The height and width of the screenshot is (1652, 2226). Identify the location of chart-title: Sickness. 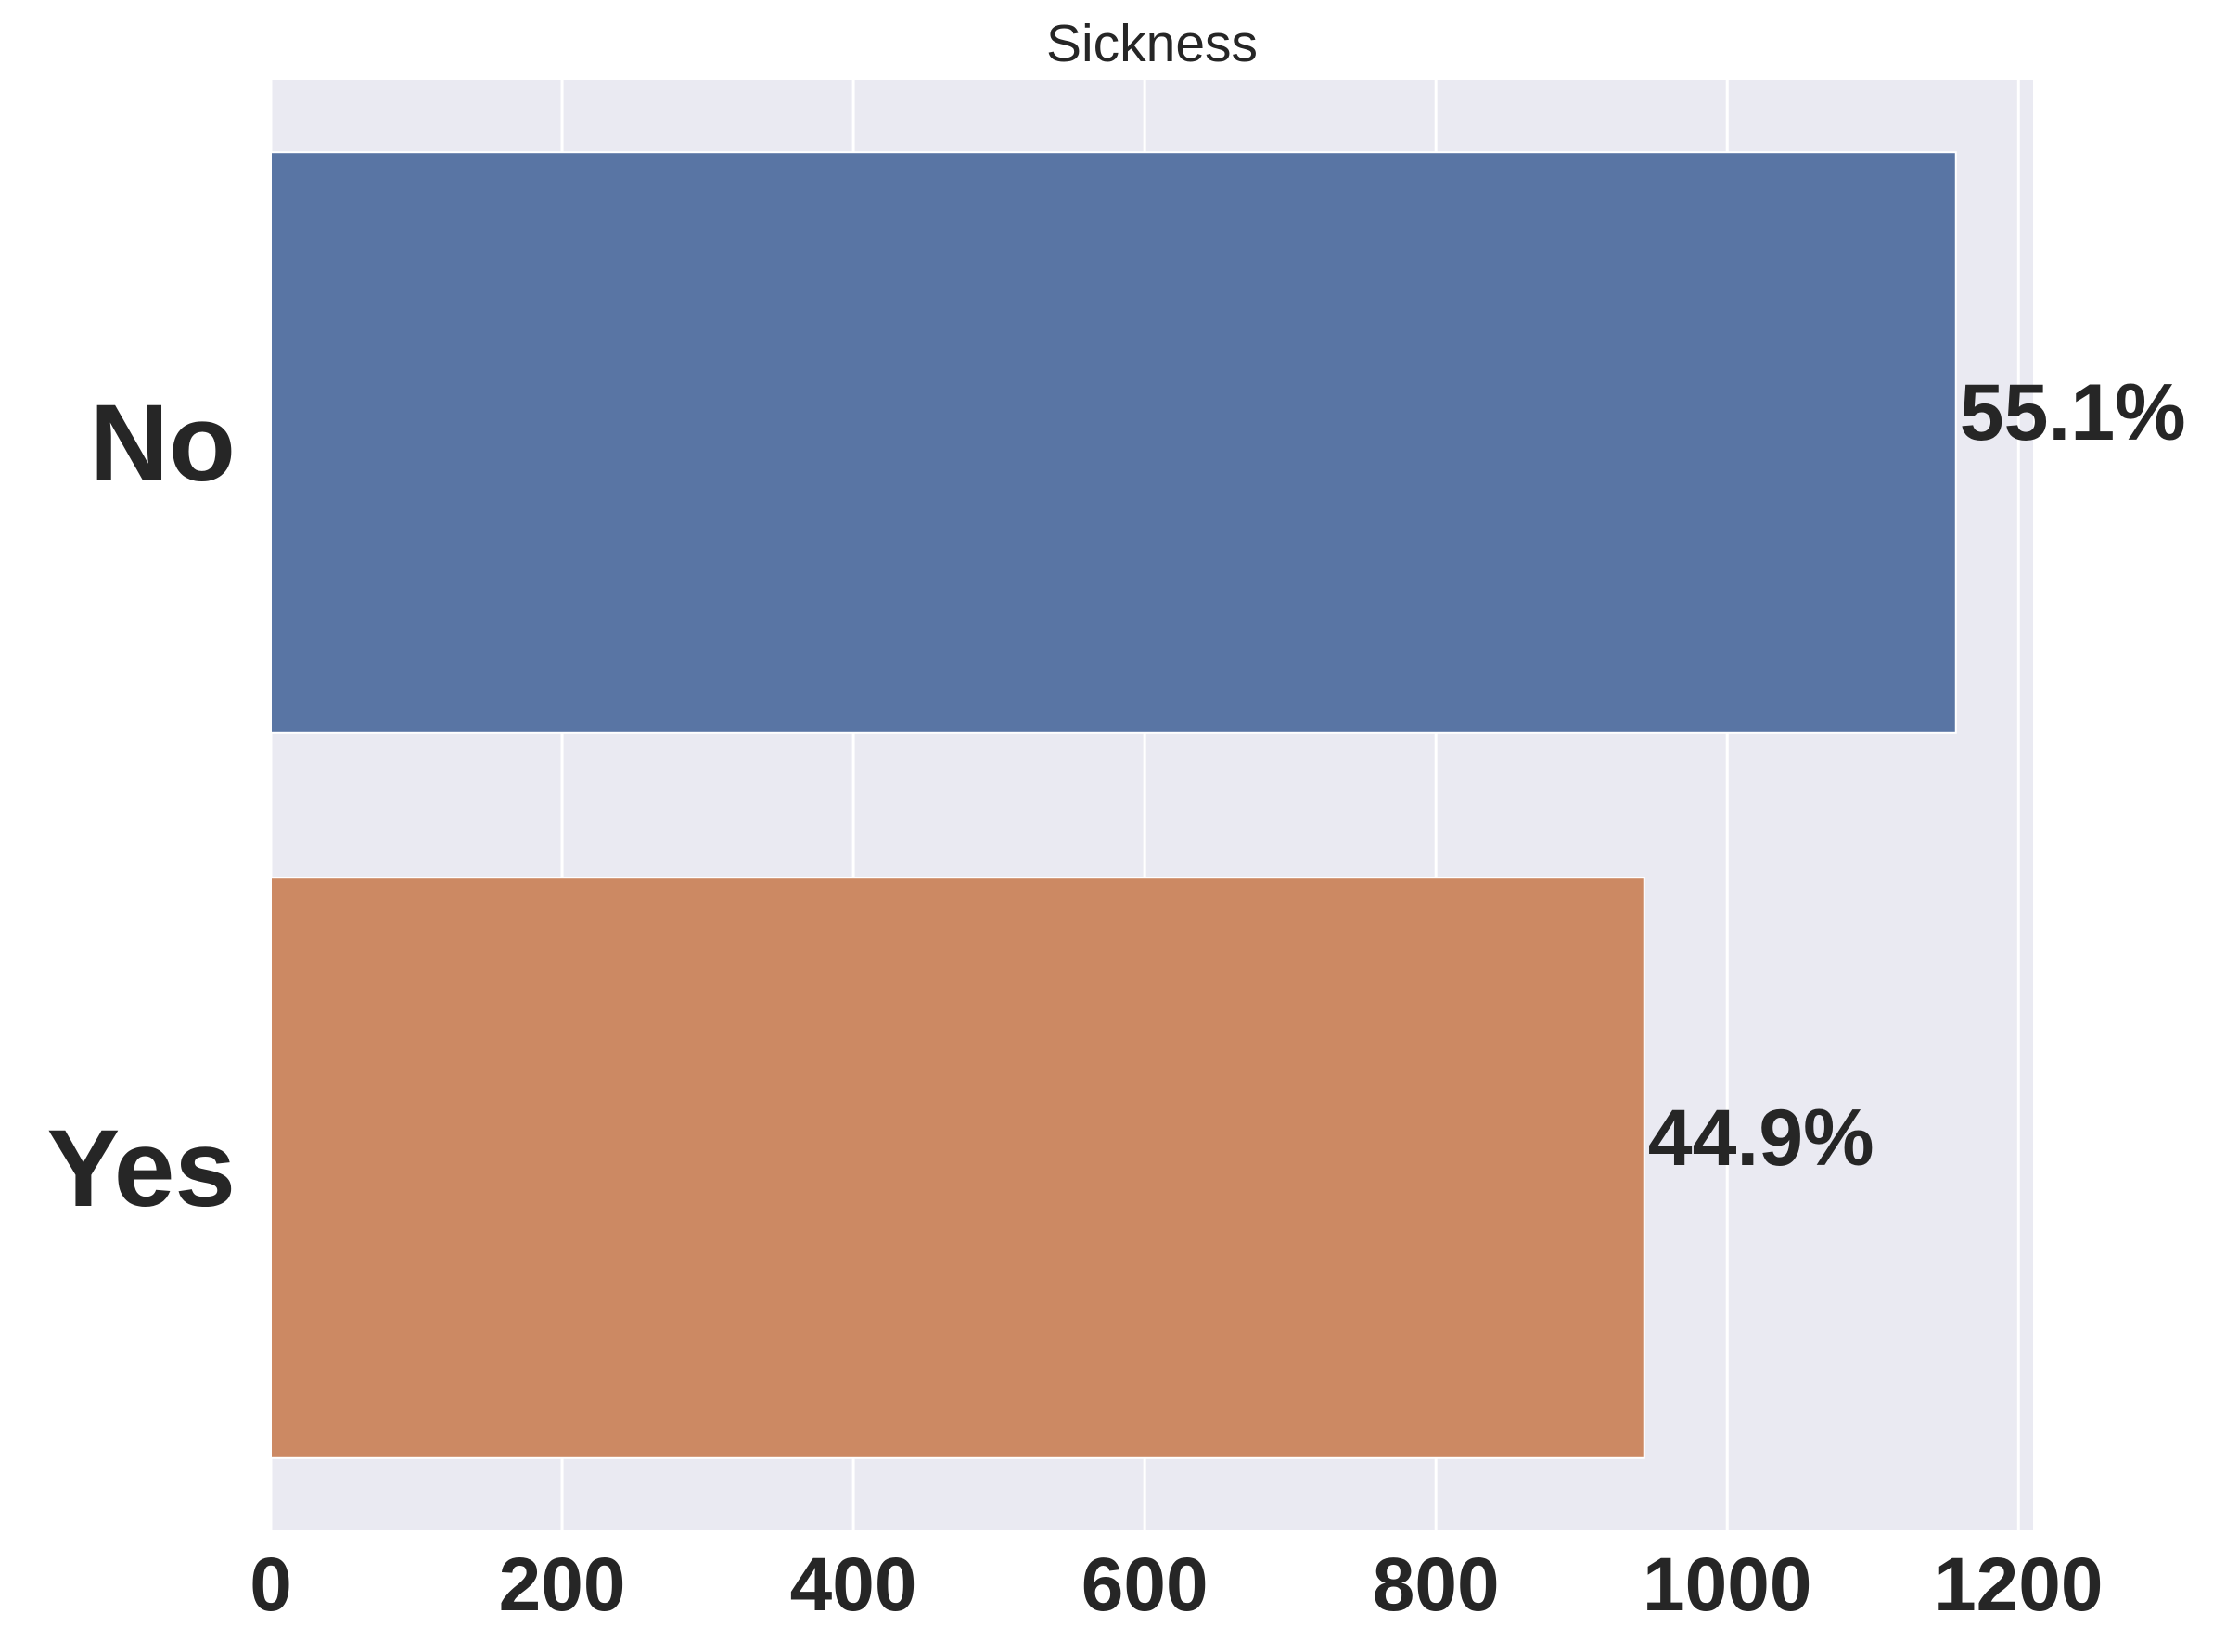
(1152, 43).